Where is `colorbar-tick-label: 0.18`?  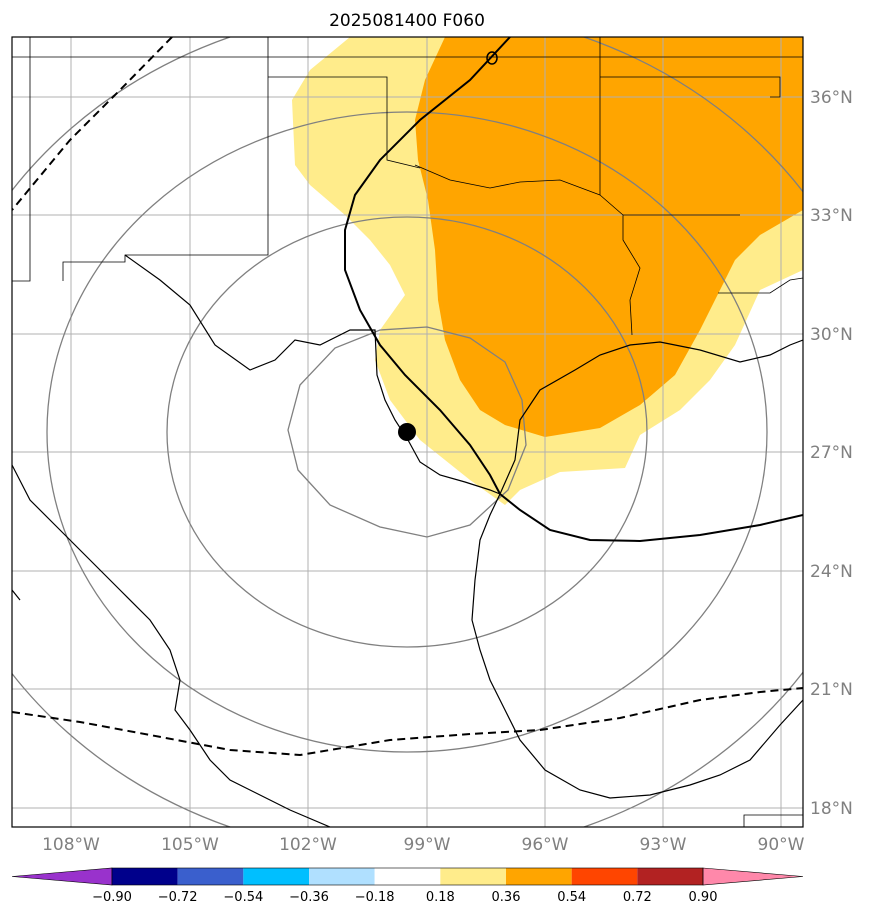 colorbar-tick-label: 0.18 is located at coordinates (440, 897).